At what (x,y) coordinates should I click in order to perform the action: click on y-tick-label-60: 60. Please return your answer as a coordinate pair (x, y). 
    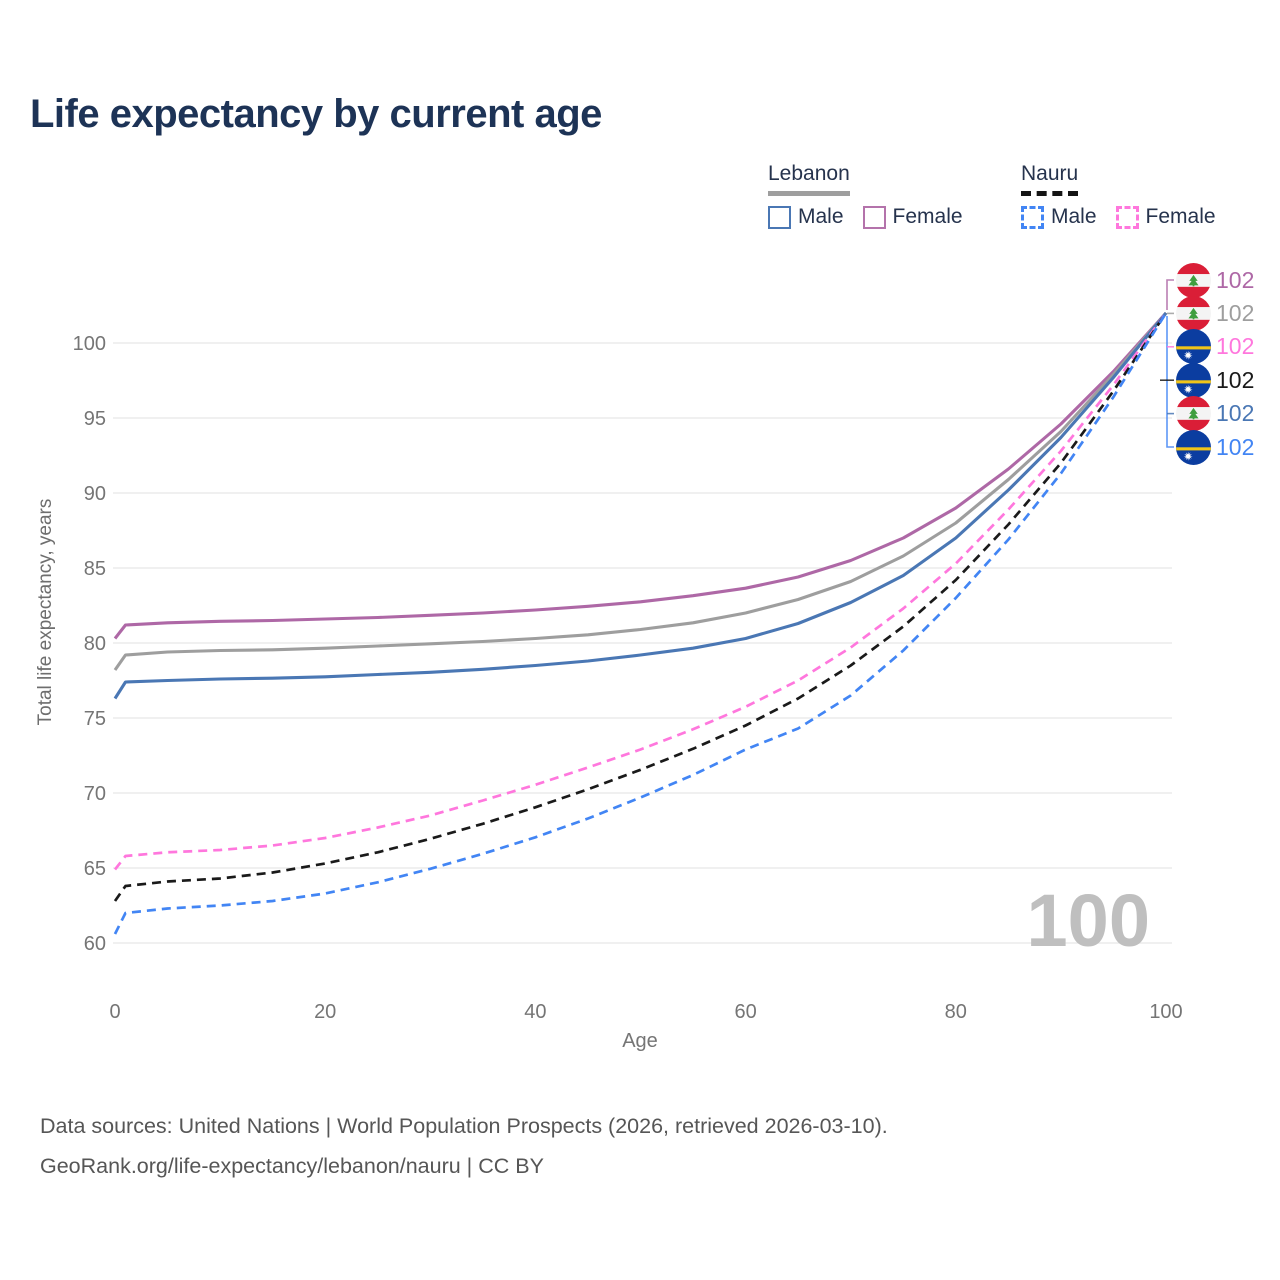
    Looking at the image, I should click on (95, 944).